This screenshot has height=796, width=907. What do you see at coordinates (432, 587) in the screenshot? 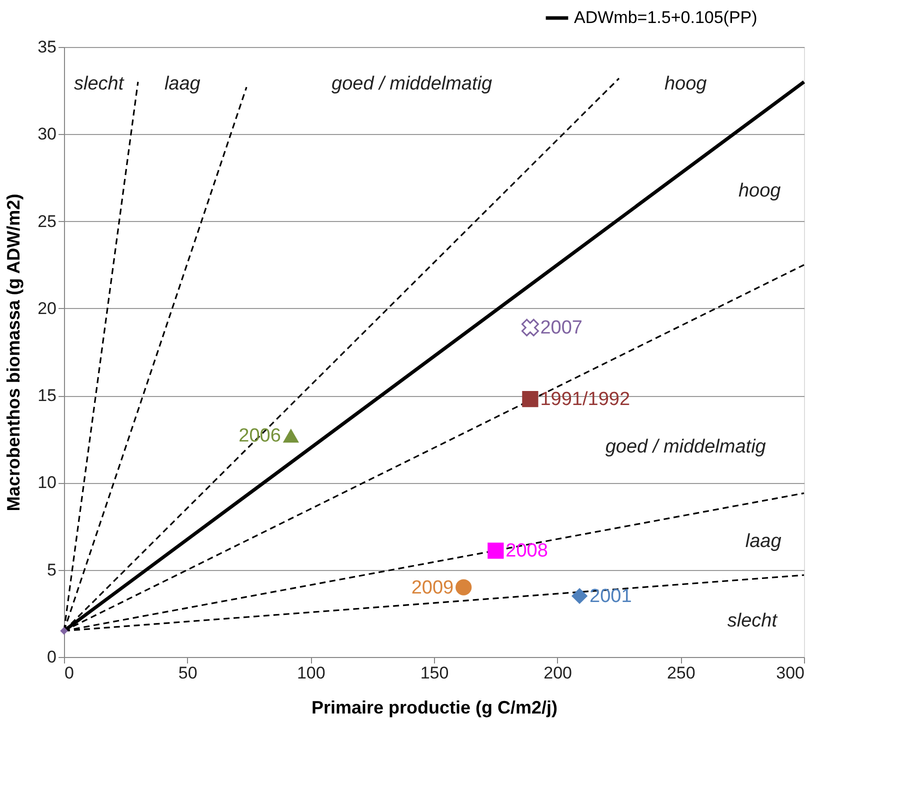
I see `series-label: 2009` at bounding box center [432, 587].